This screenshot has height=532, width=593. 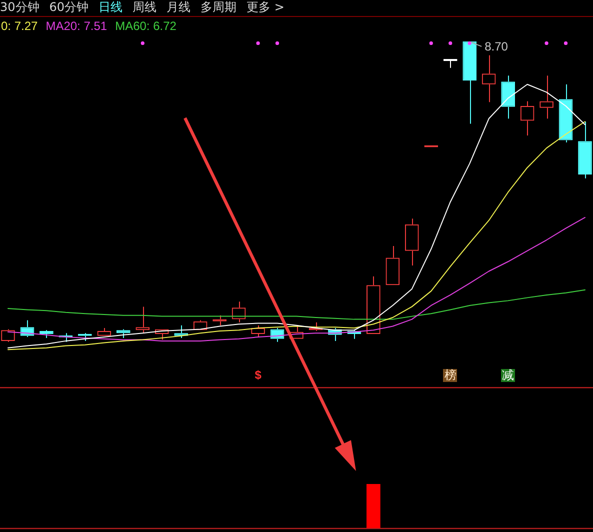 What do you see at coordinates (178, 8) in the screenshot?
I see `text: 月线` at bounding box center [178, 8].